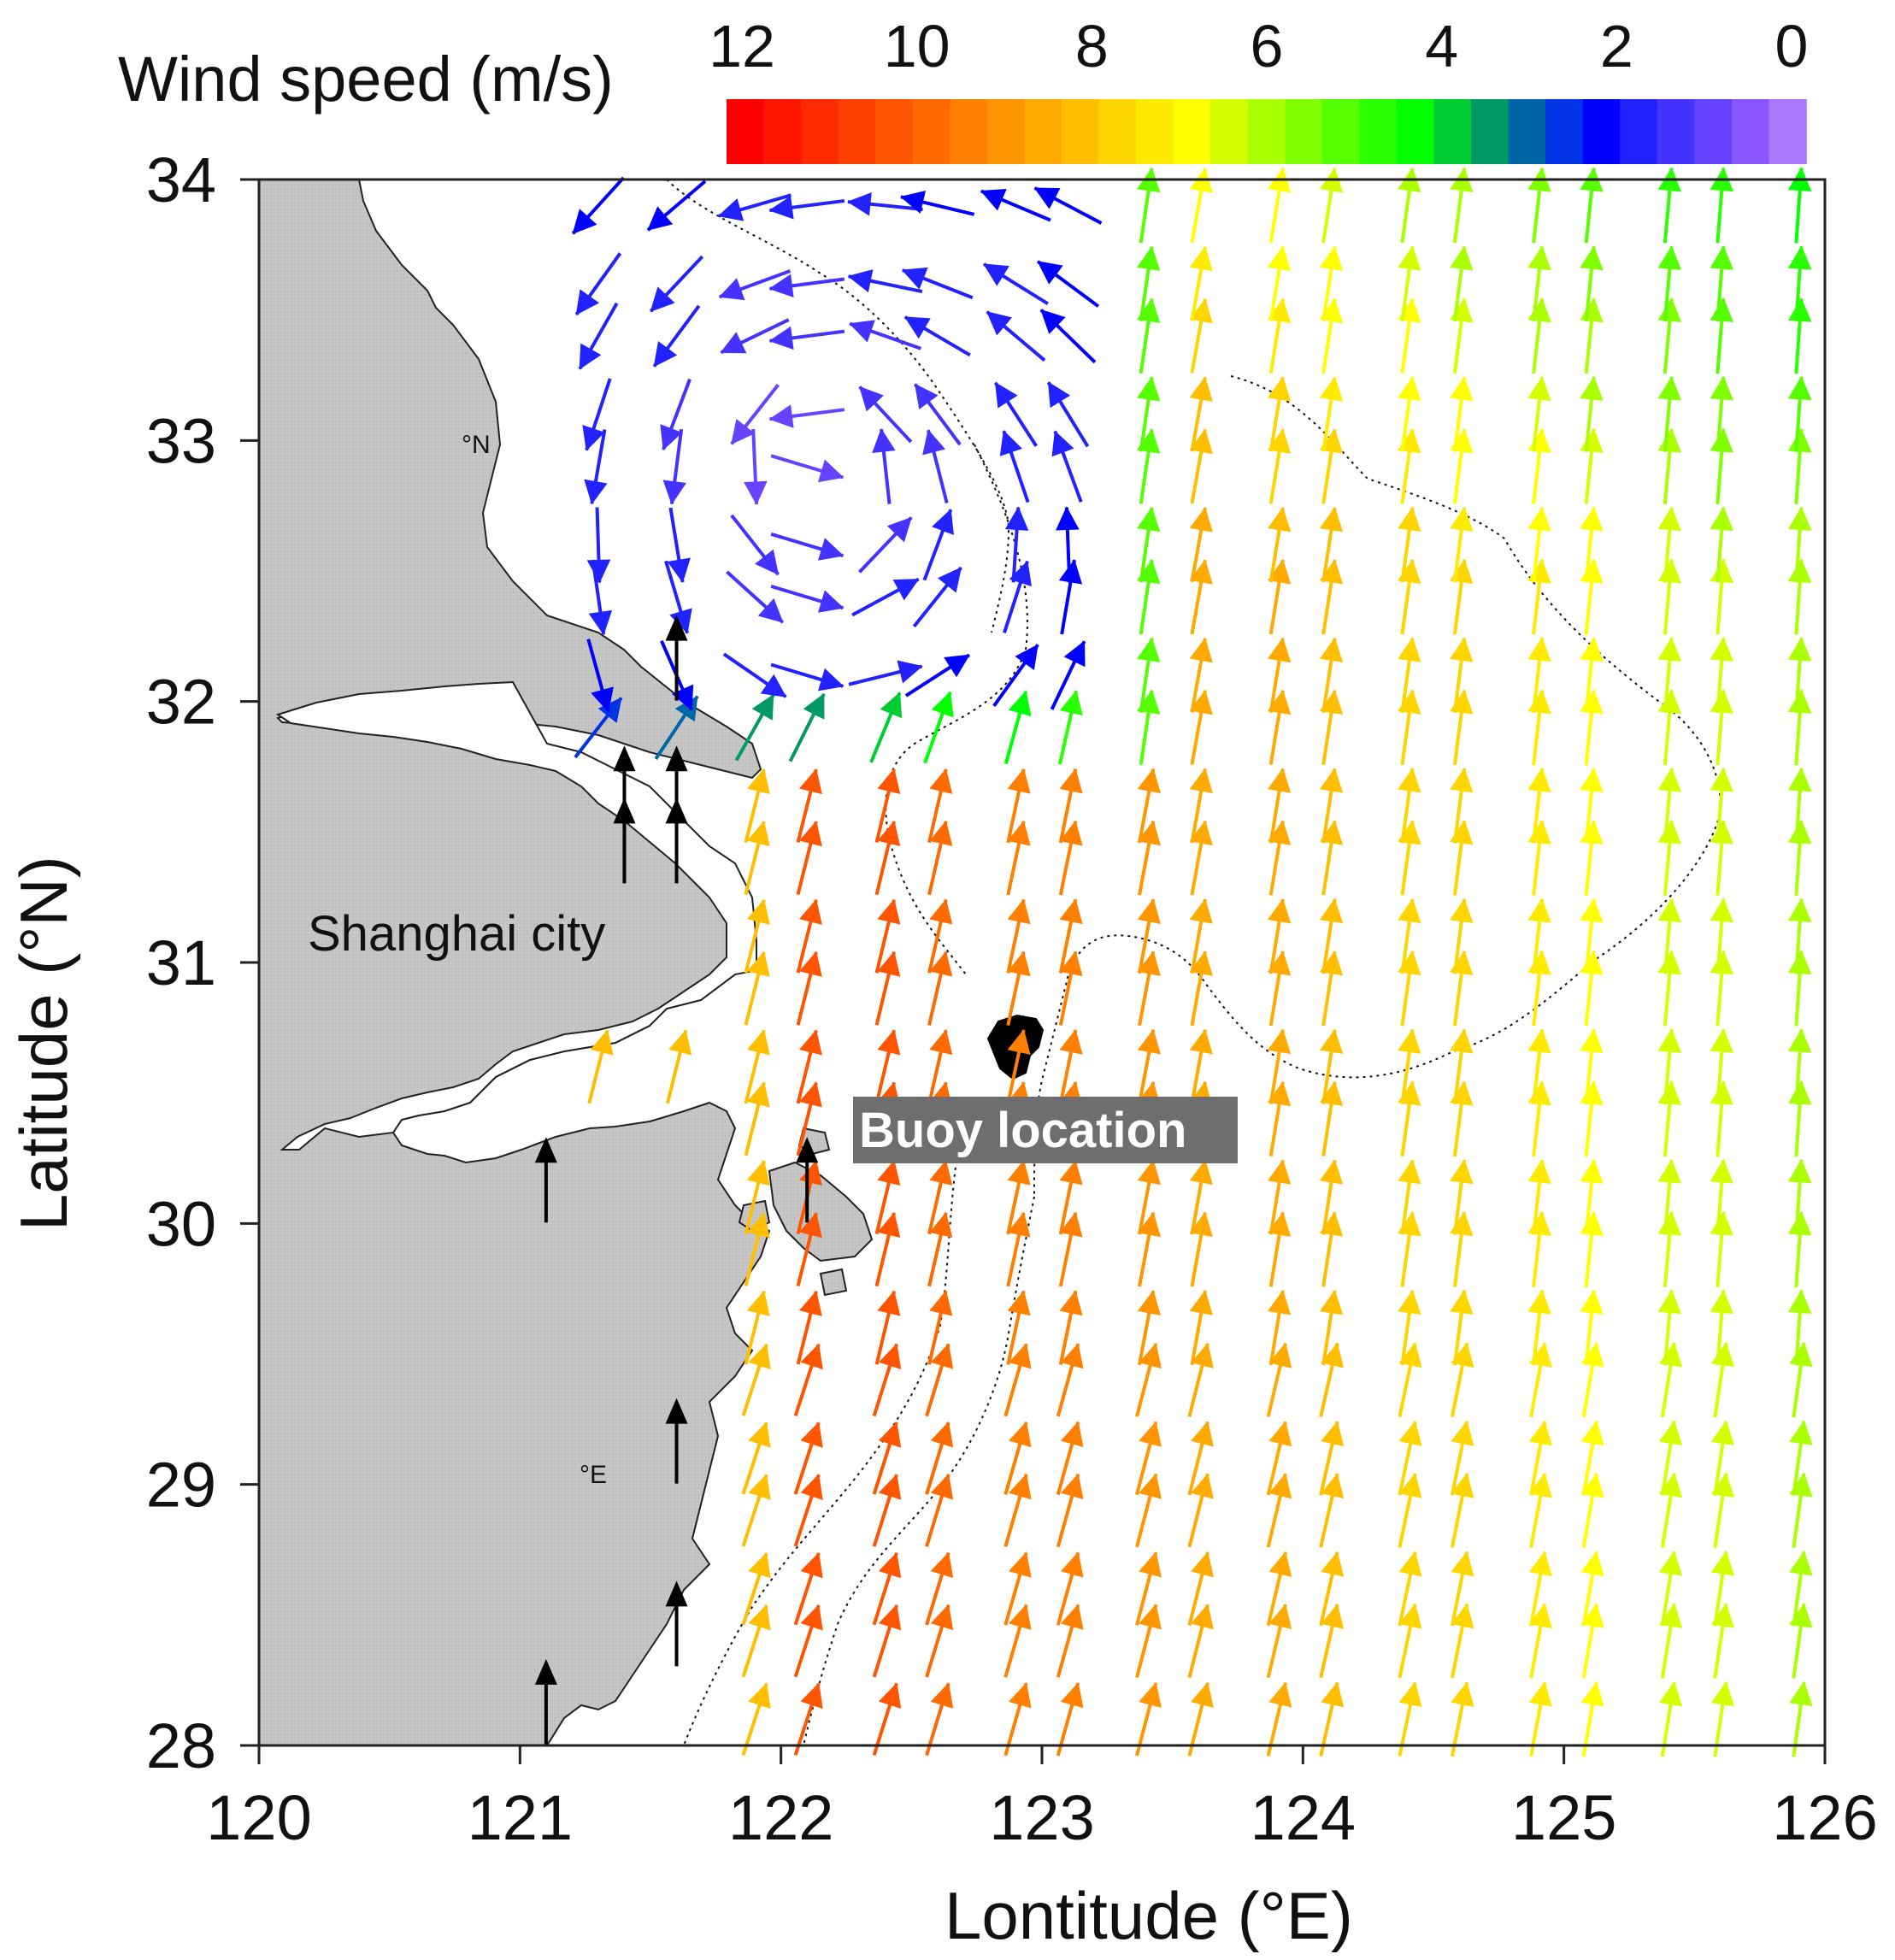 This screenshot has height=1960, width=1895. I want to click on buoy-label-background, so click(1045, 1130).